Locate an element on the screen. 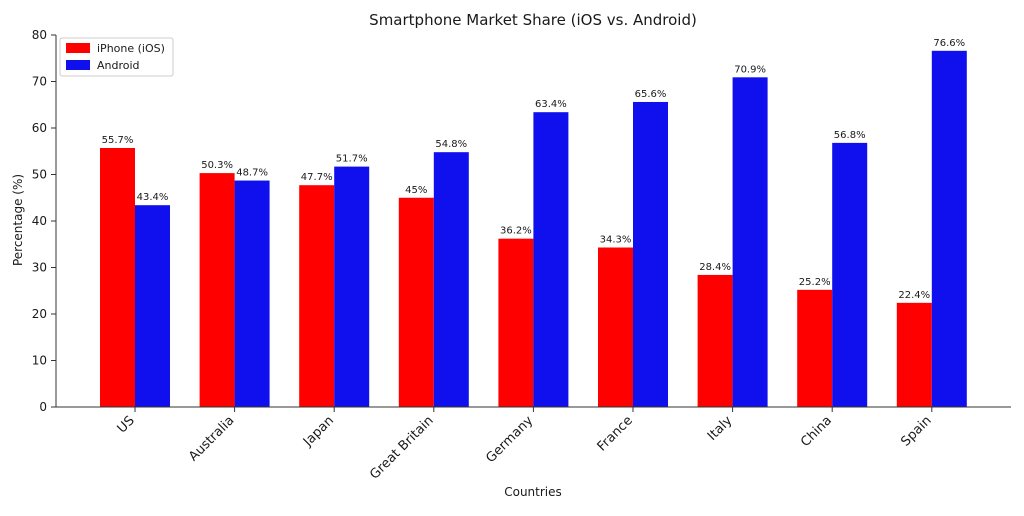 Image resolution: width=1024 pixels, height=516 pixels. data-label-android-3: 54.8% is located at coordinates (451, 144).